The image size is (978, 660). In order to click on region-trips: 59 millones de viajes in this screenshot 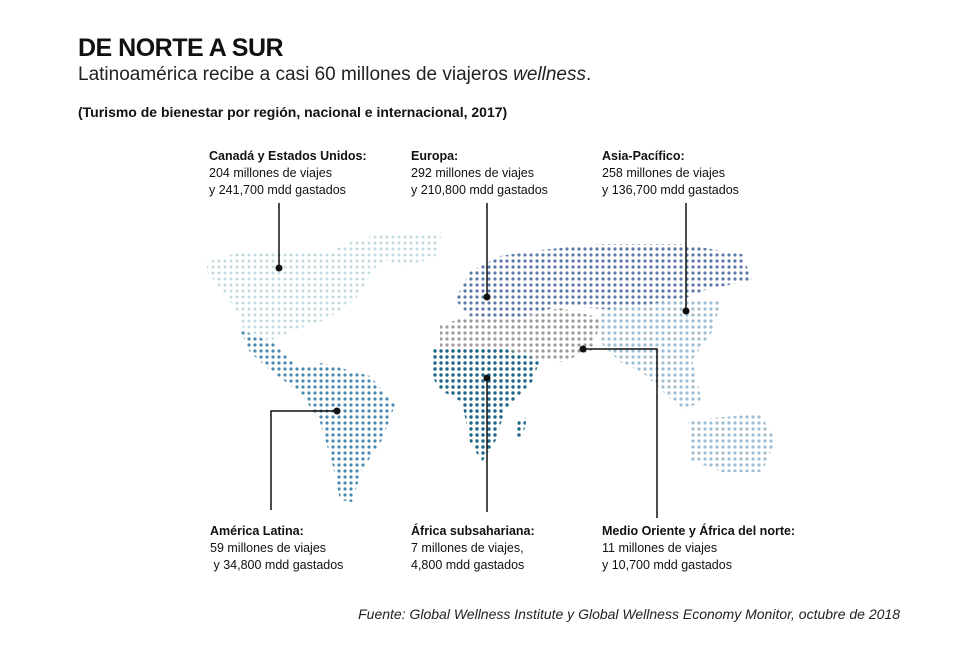, I will do `click(268, 548)`.